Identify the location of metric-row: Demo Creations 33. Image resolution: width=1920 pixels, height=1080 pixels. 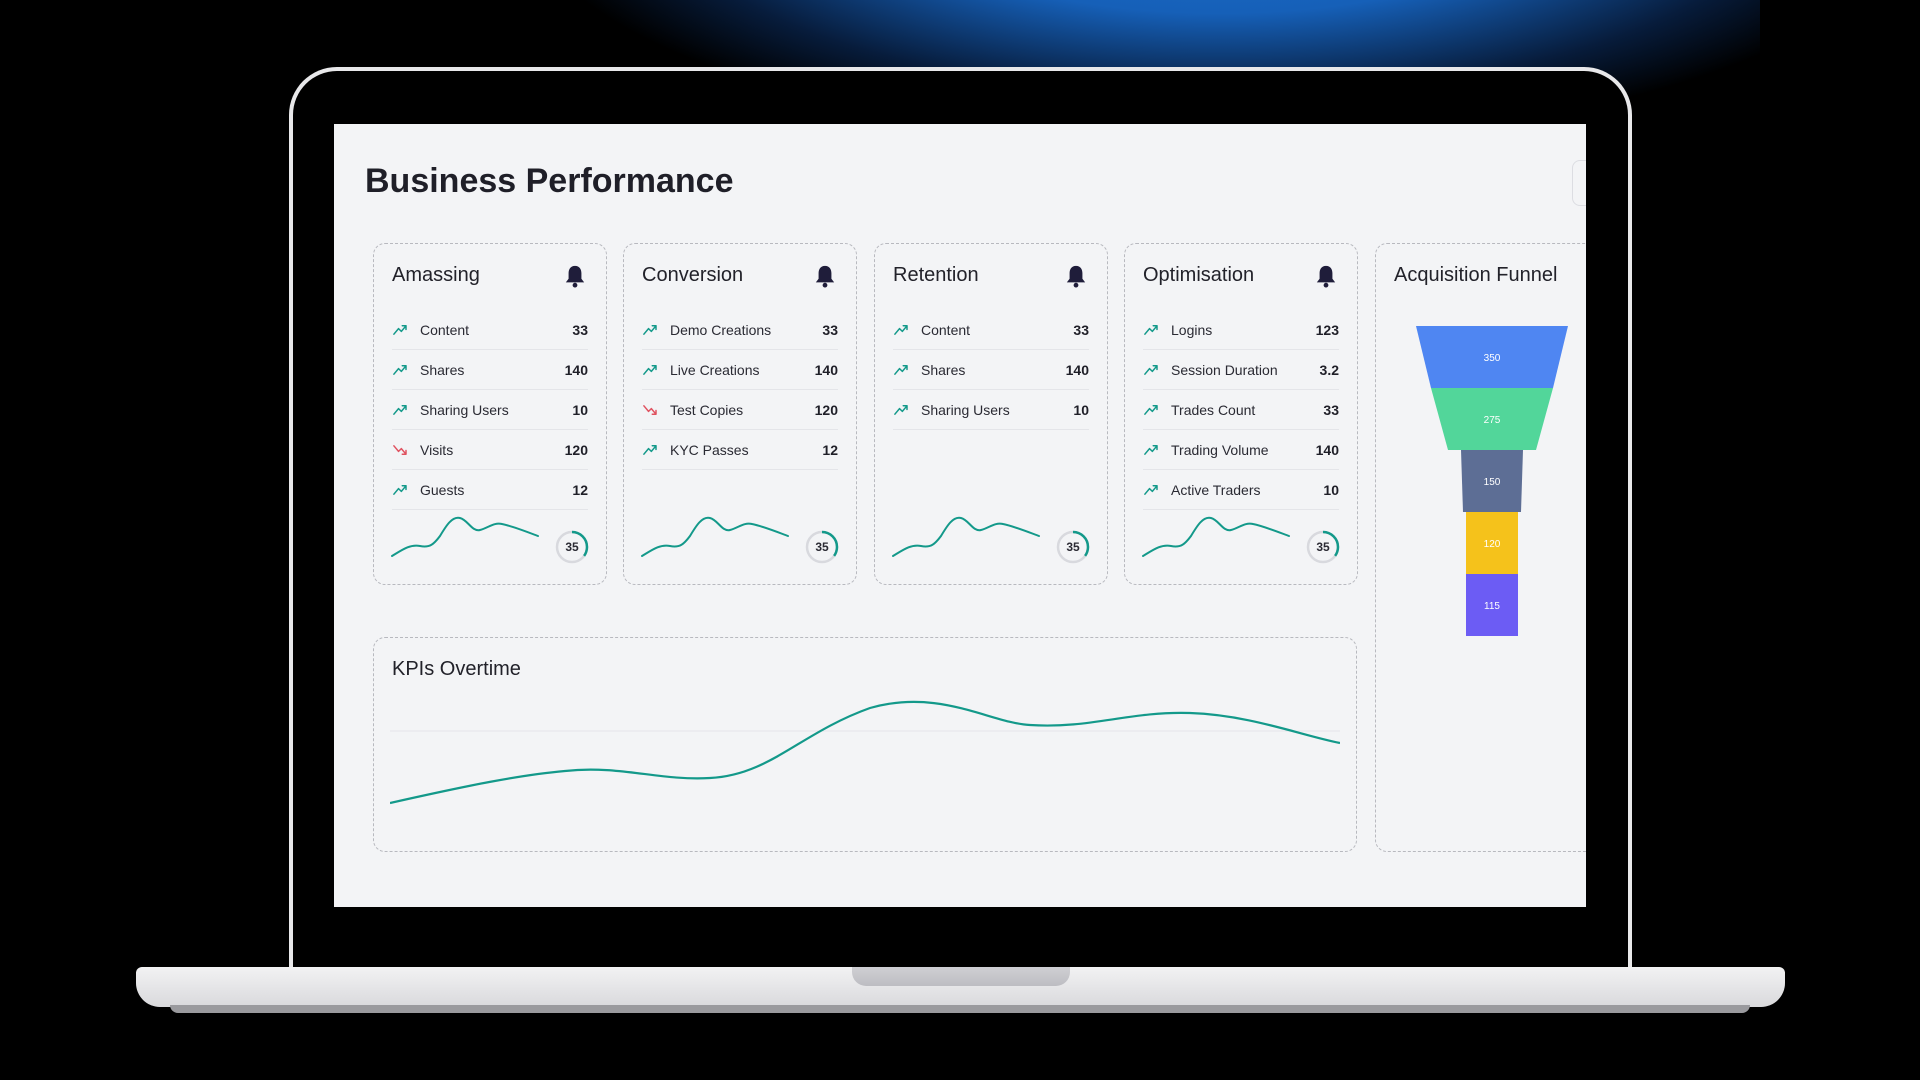
(740, 330).